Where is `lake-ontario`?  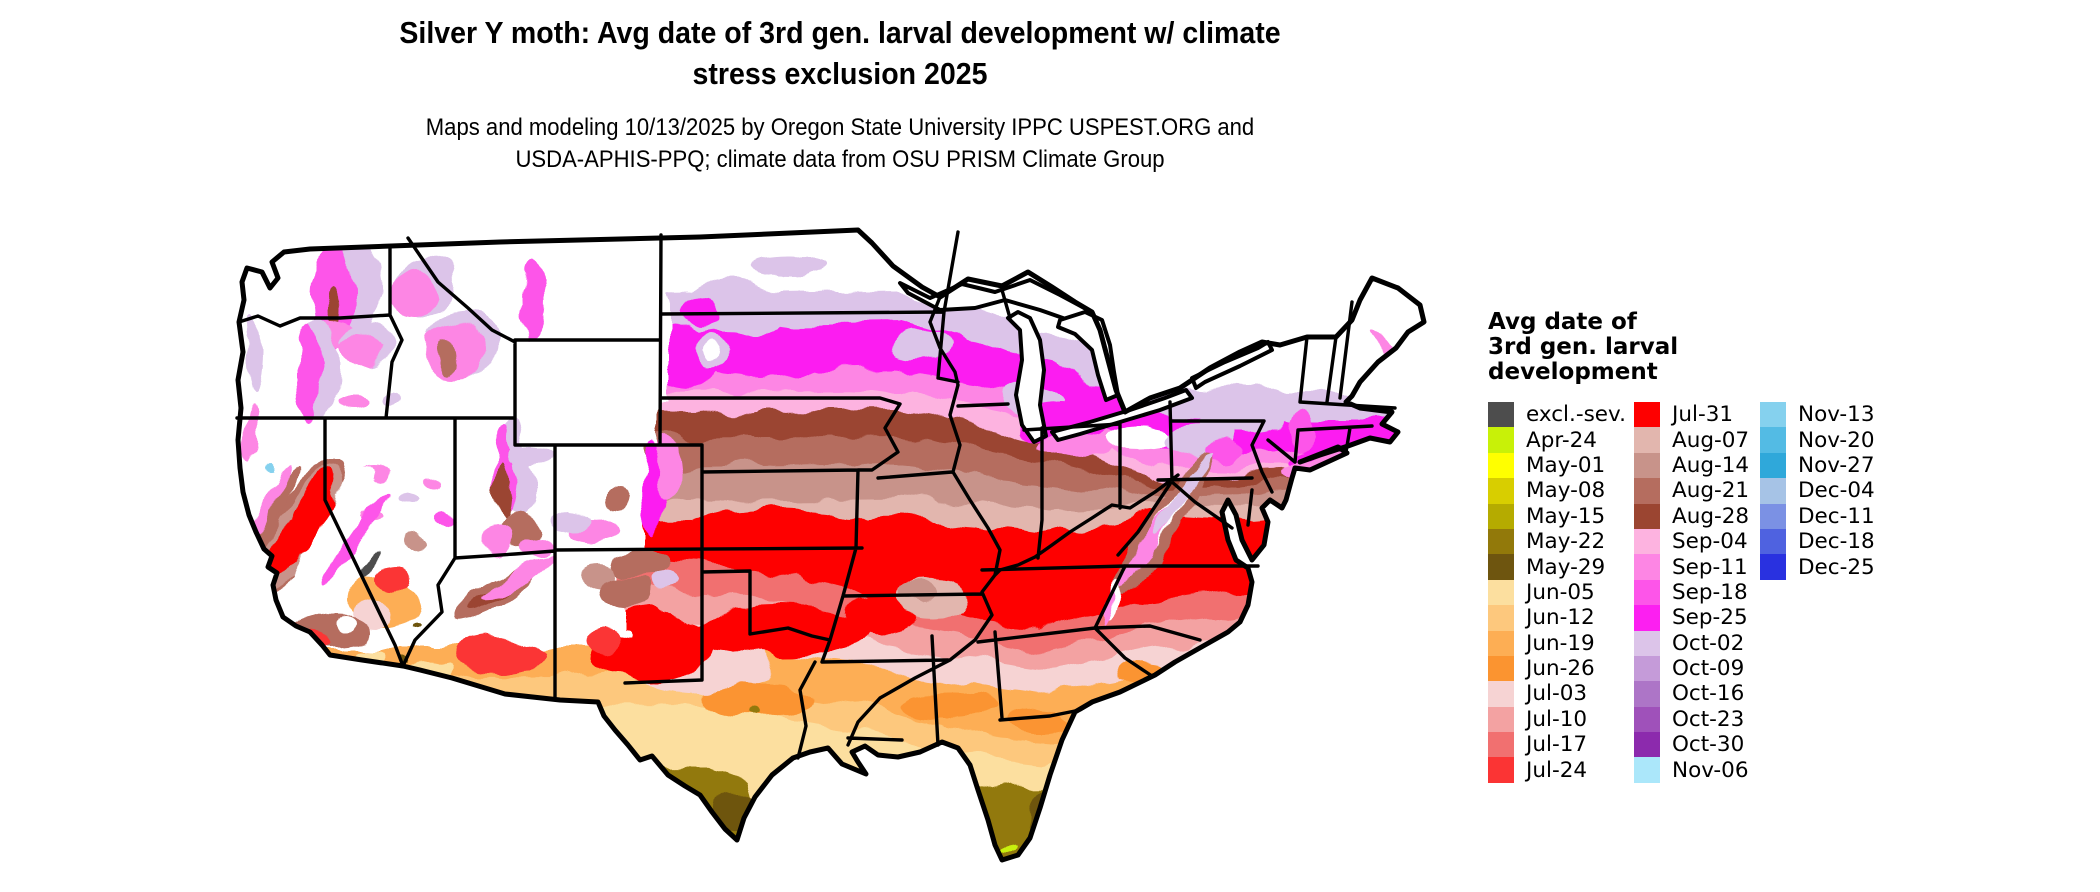
lake-ontario is located at coordinates (1232, 365).